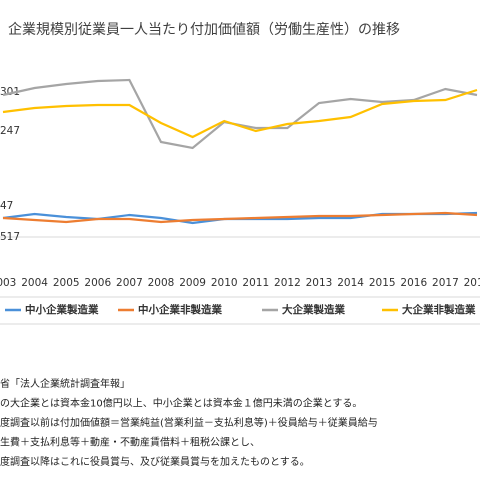  I want to click on x-tick-label: 2015, so click(382, 283).